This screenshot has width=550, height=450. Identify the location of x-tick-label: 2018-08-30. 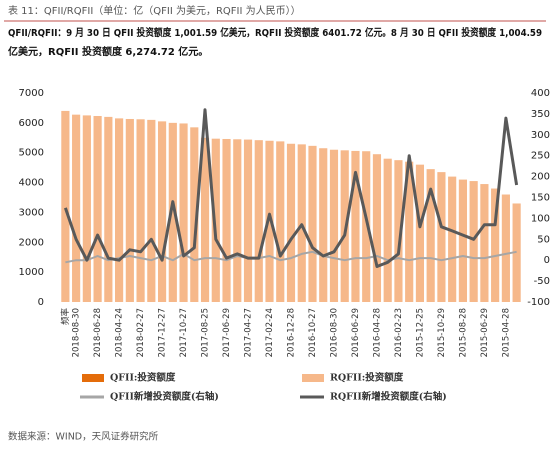
(77, 332).